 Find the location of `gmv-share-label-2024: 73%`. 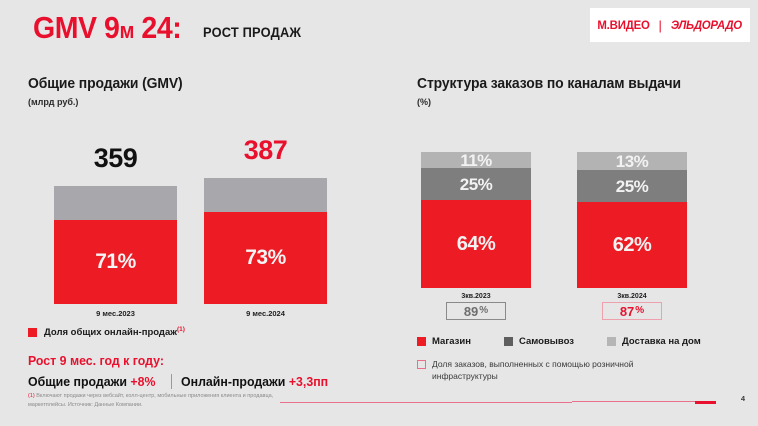

gmv-share-label-2024: 73% is located at coordinates (265, 257).